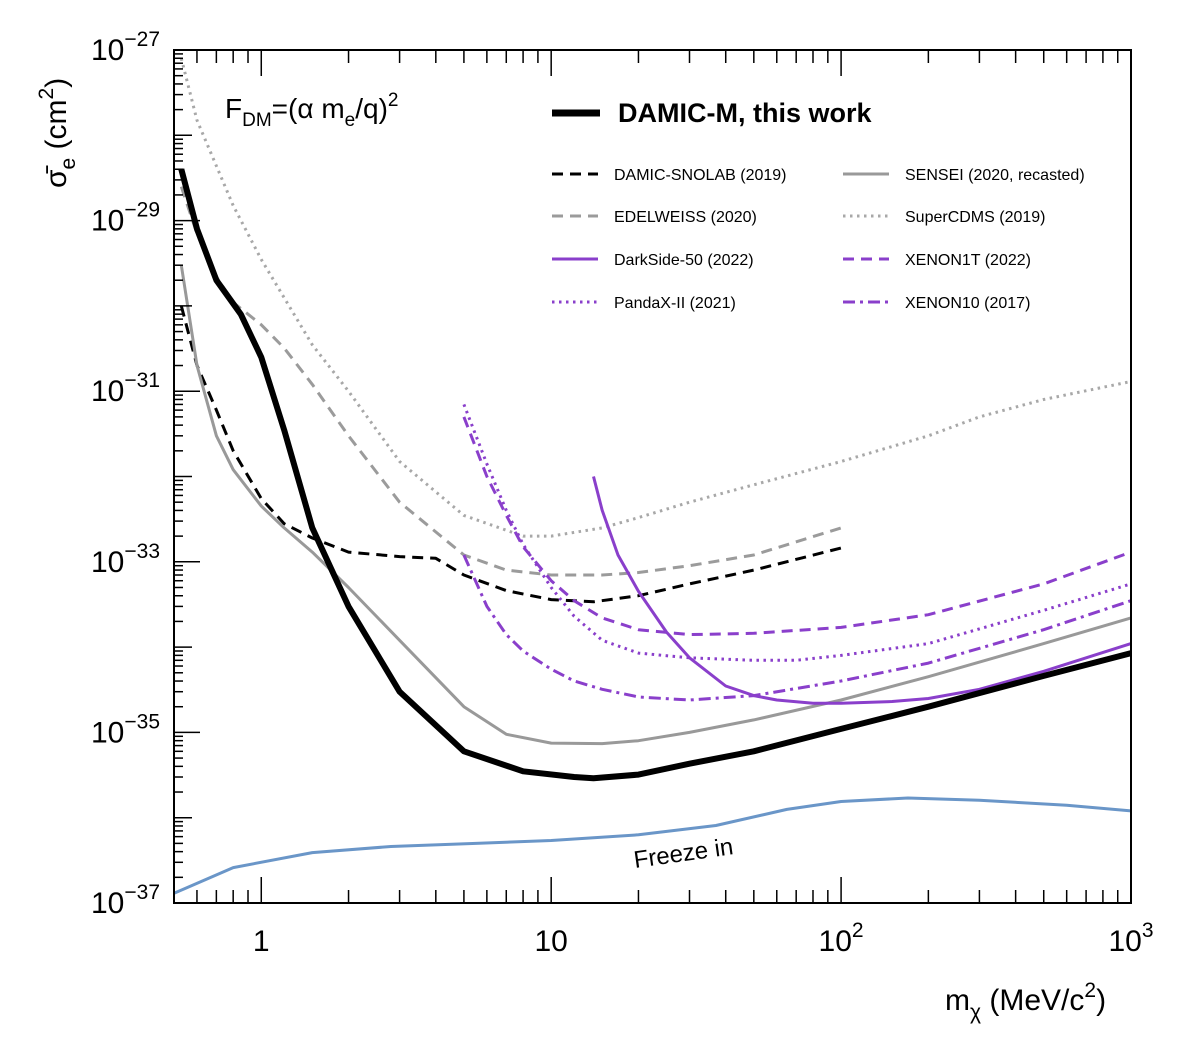 This screenshot has width=1200, height=1060. Describe the element at coordinates (684, 260) in the screenshot. I see `legend-label: DarkSide-50 (2022)` at that location.